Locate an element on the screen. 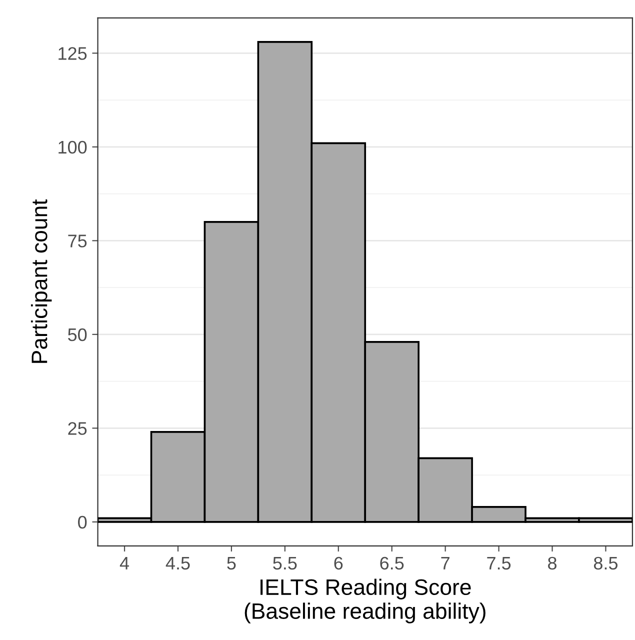  y-tick-label: 100 is located at coordinates (72, 147).